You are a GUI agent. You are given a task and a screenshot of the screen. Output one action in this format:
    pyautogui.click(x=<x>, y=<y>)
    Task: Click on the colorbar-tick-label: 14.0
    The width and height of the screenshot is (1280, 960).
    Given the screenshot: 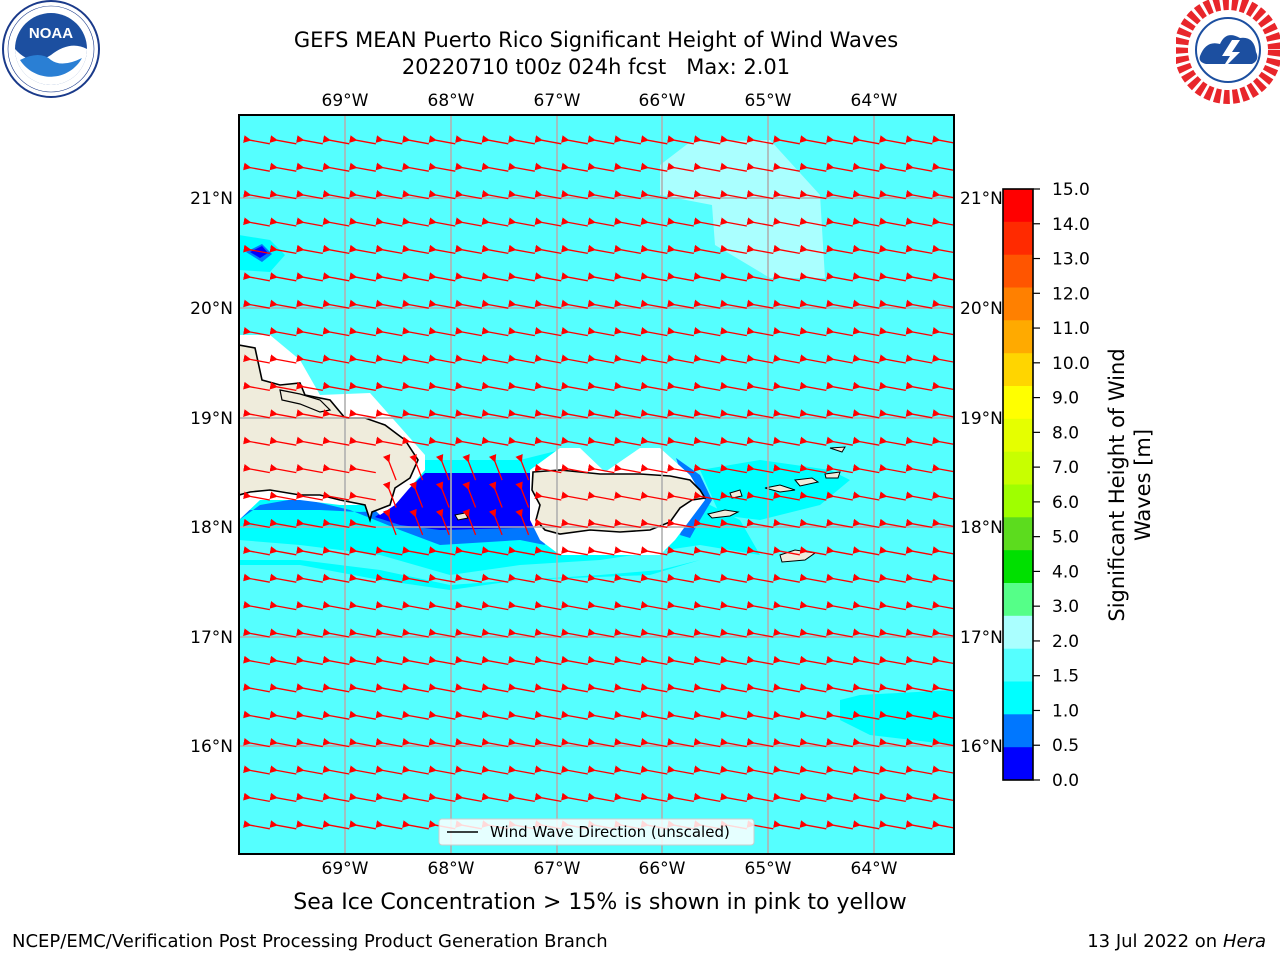 What is the action you would take?
    pyautogui.click(x=1071, y=225)
    